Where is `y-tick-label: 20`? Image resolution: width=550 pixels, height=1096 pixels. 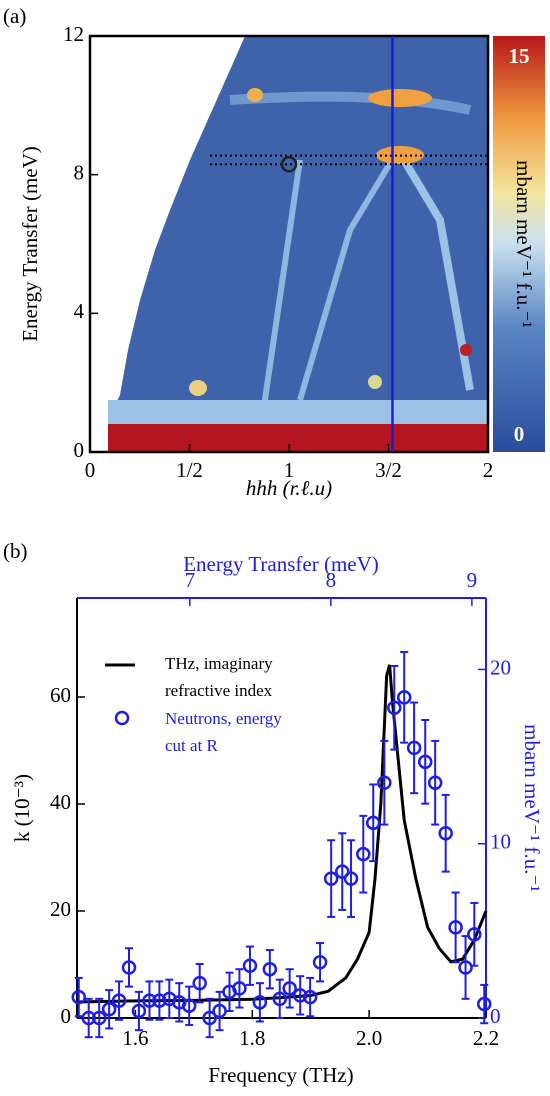
y-tick-label: 20 is located at coordinates (60, 909).